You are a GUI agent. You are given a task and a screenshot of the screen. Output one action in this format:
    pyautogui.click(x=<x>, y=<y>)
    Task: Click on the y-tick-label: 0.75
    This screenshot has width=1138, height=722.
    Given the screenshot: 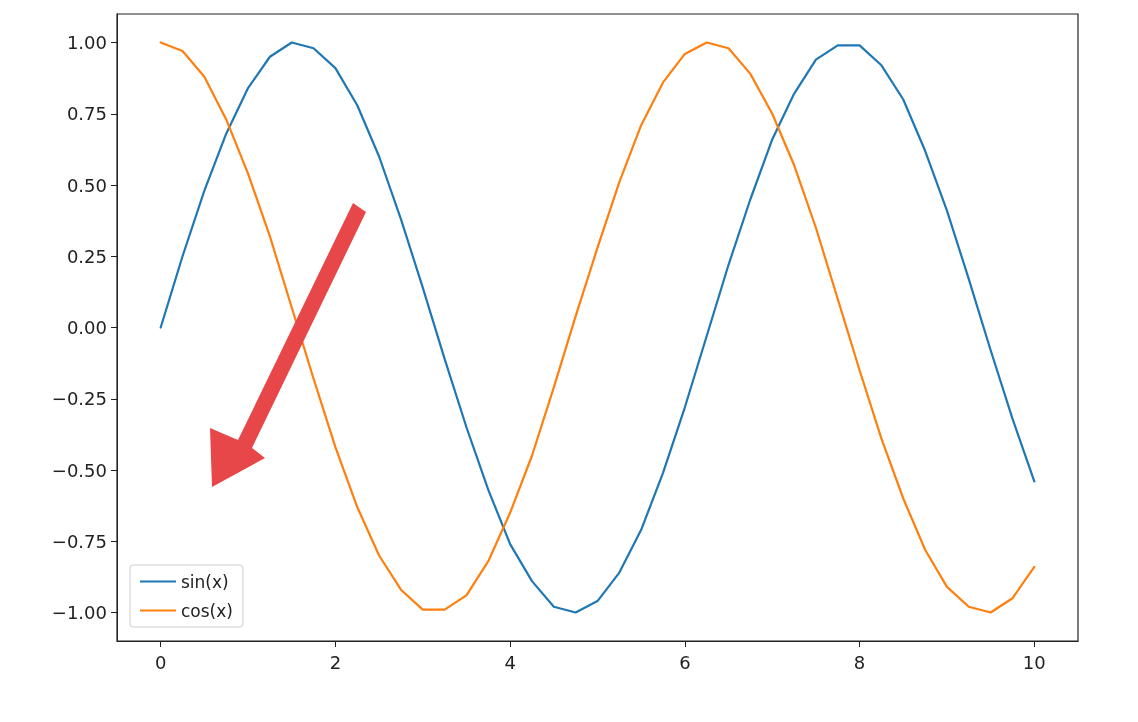 What is the action you would take?
    pyautogui.click(x=86, y=114)
    